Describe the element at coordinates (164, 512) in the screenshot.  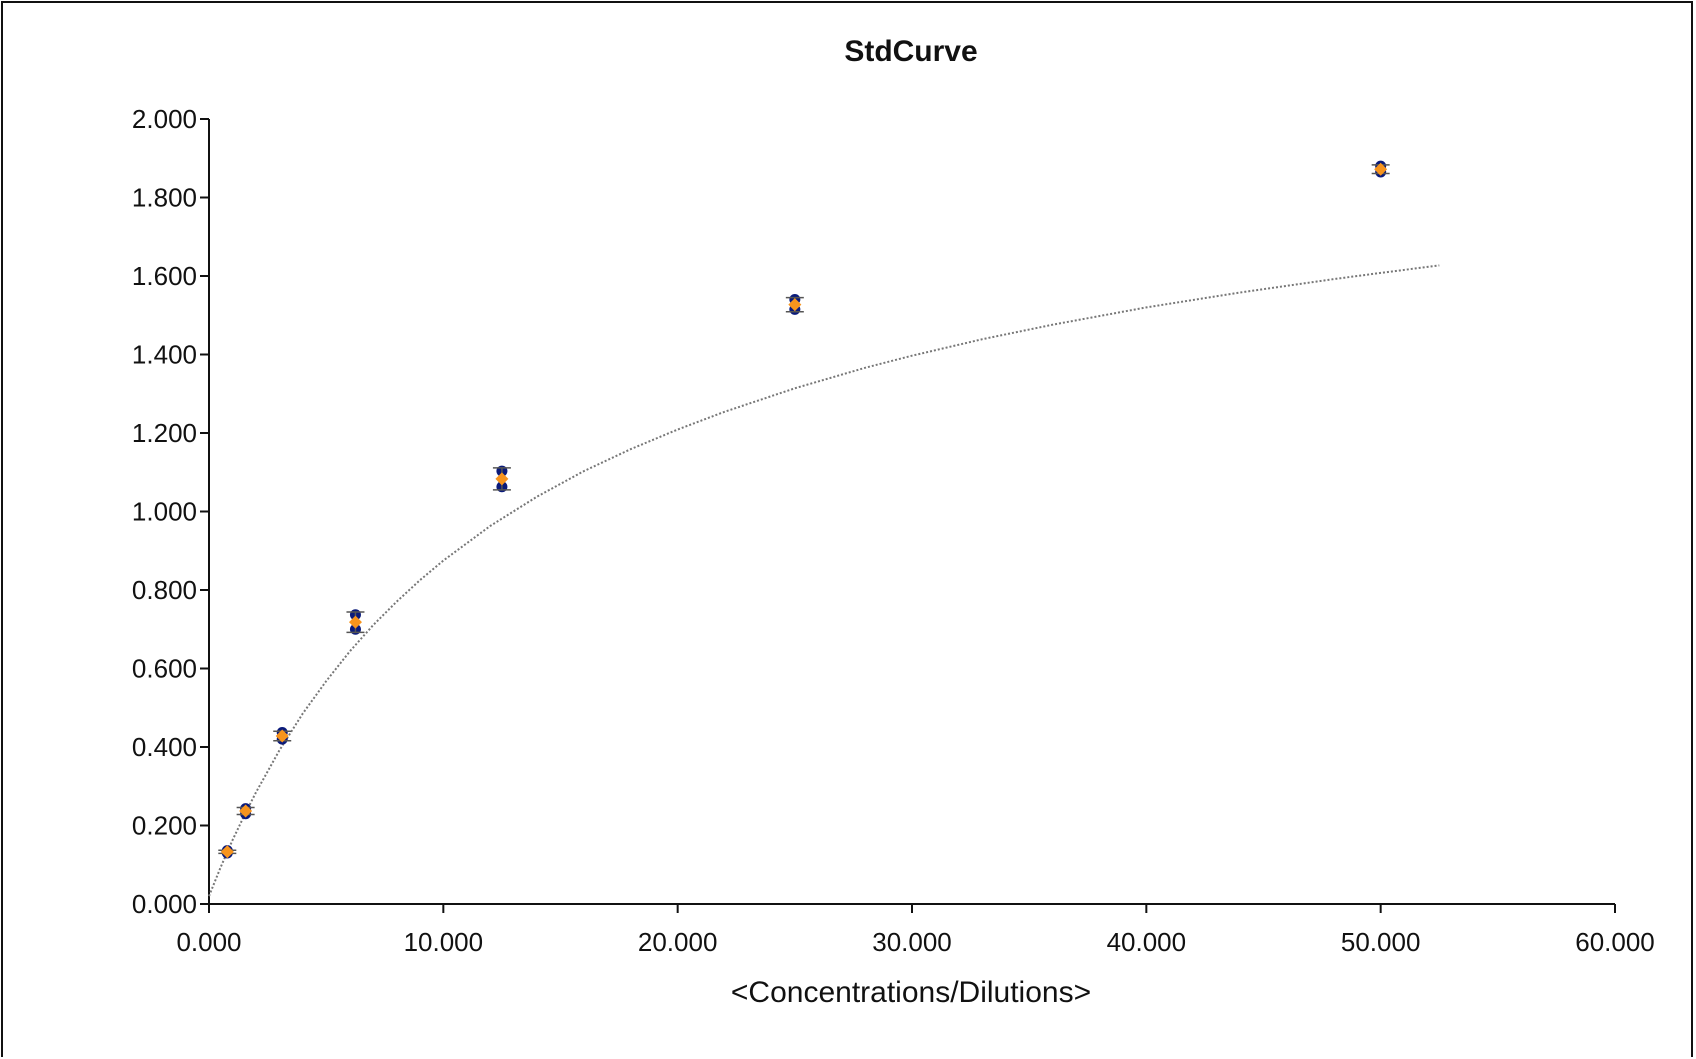
I see `y-tick-label: 1.000` at that location.